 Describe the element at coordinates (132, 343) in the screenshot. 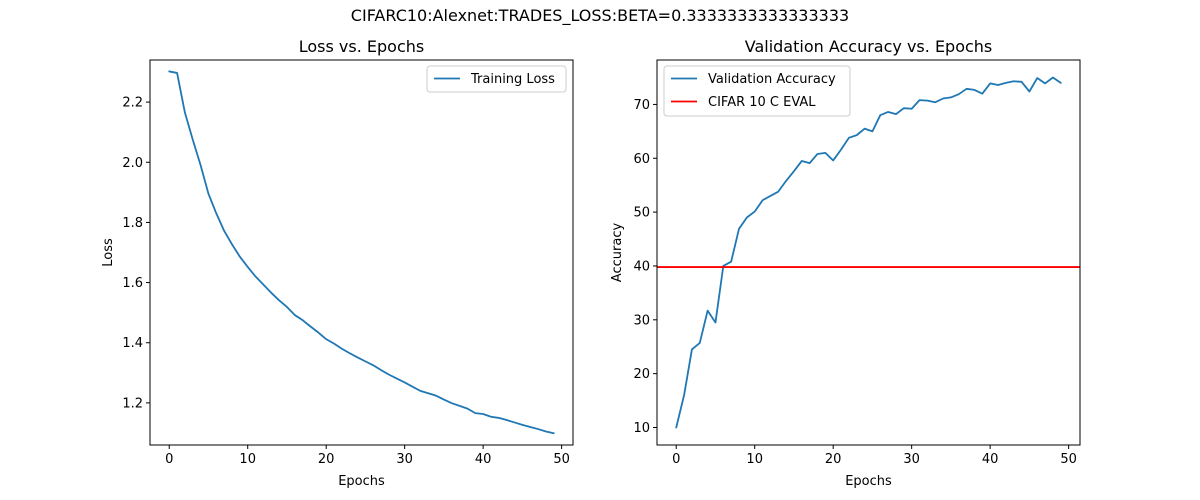

I see `y-tick-label: 1.4` at that location.